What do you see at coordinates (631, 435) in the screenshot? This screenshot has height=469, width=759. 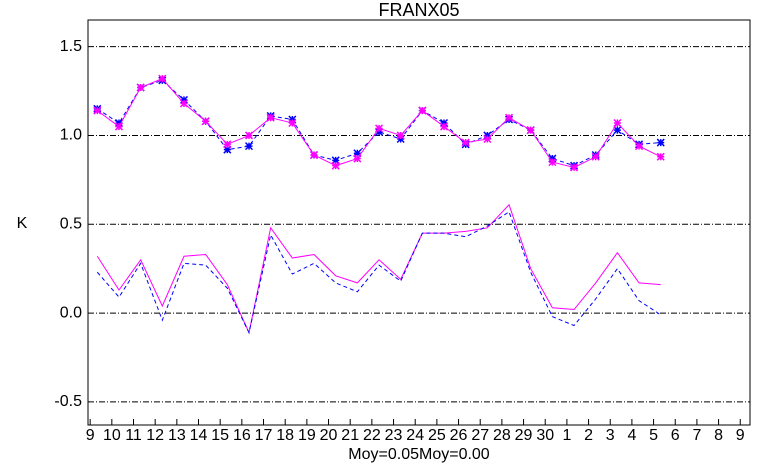 I see `x-tick-label: 4` at bounding box center [631, 435].